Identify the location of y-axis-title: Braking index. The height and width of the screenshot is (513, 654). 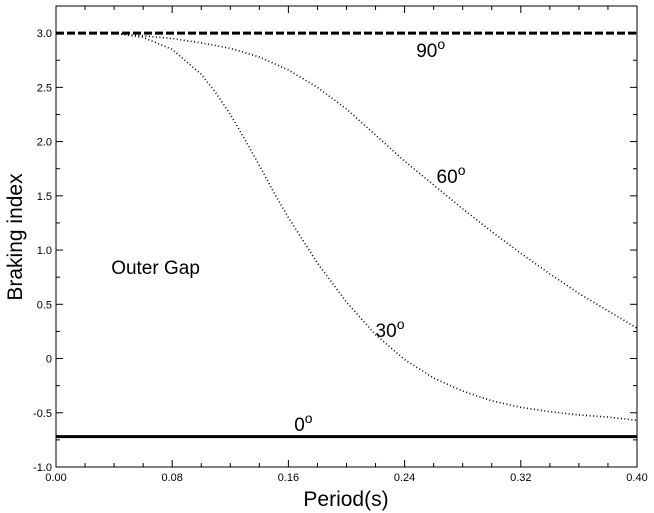
(15, 237).